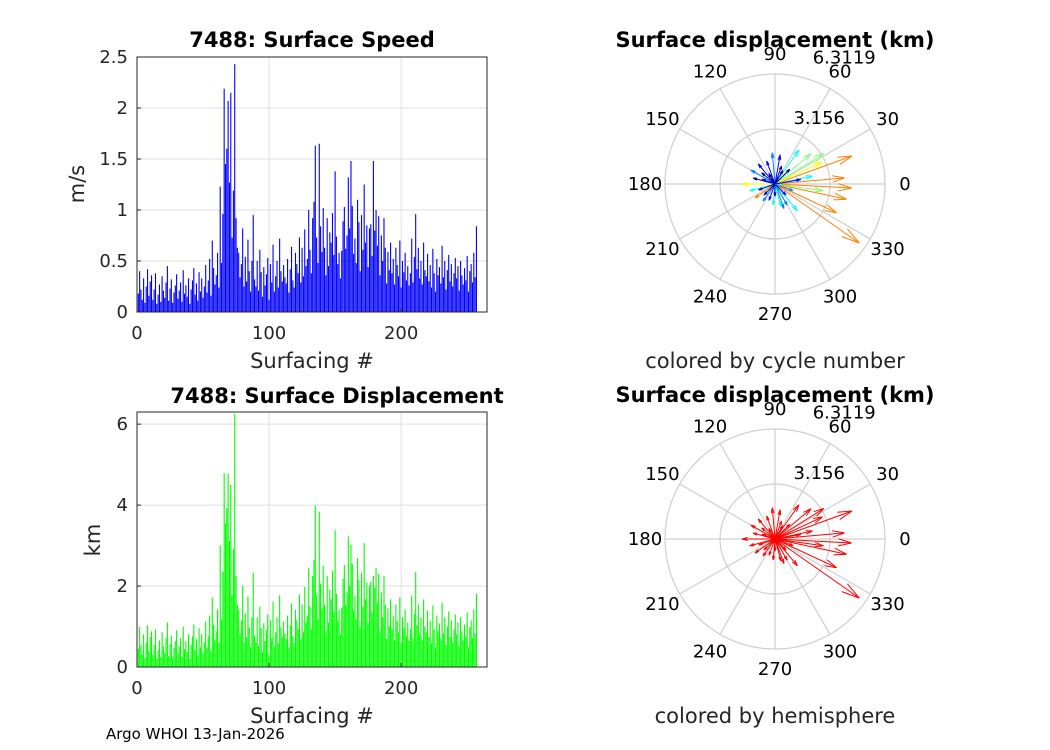 Image resolution: width=1050 pixels, height=750 pixels. Describe the element at coordinates (710, 297) in the screenshot. I see `angle-label: 240` at that location.